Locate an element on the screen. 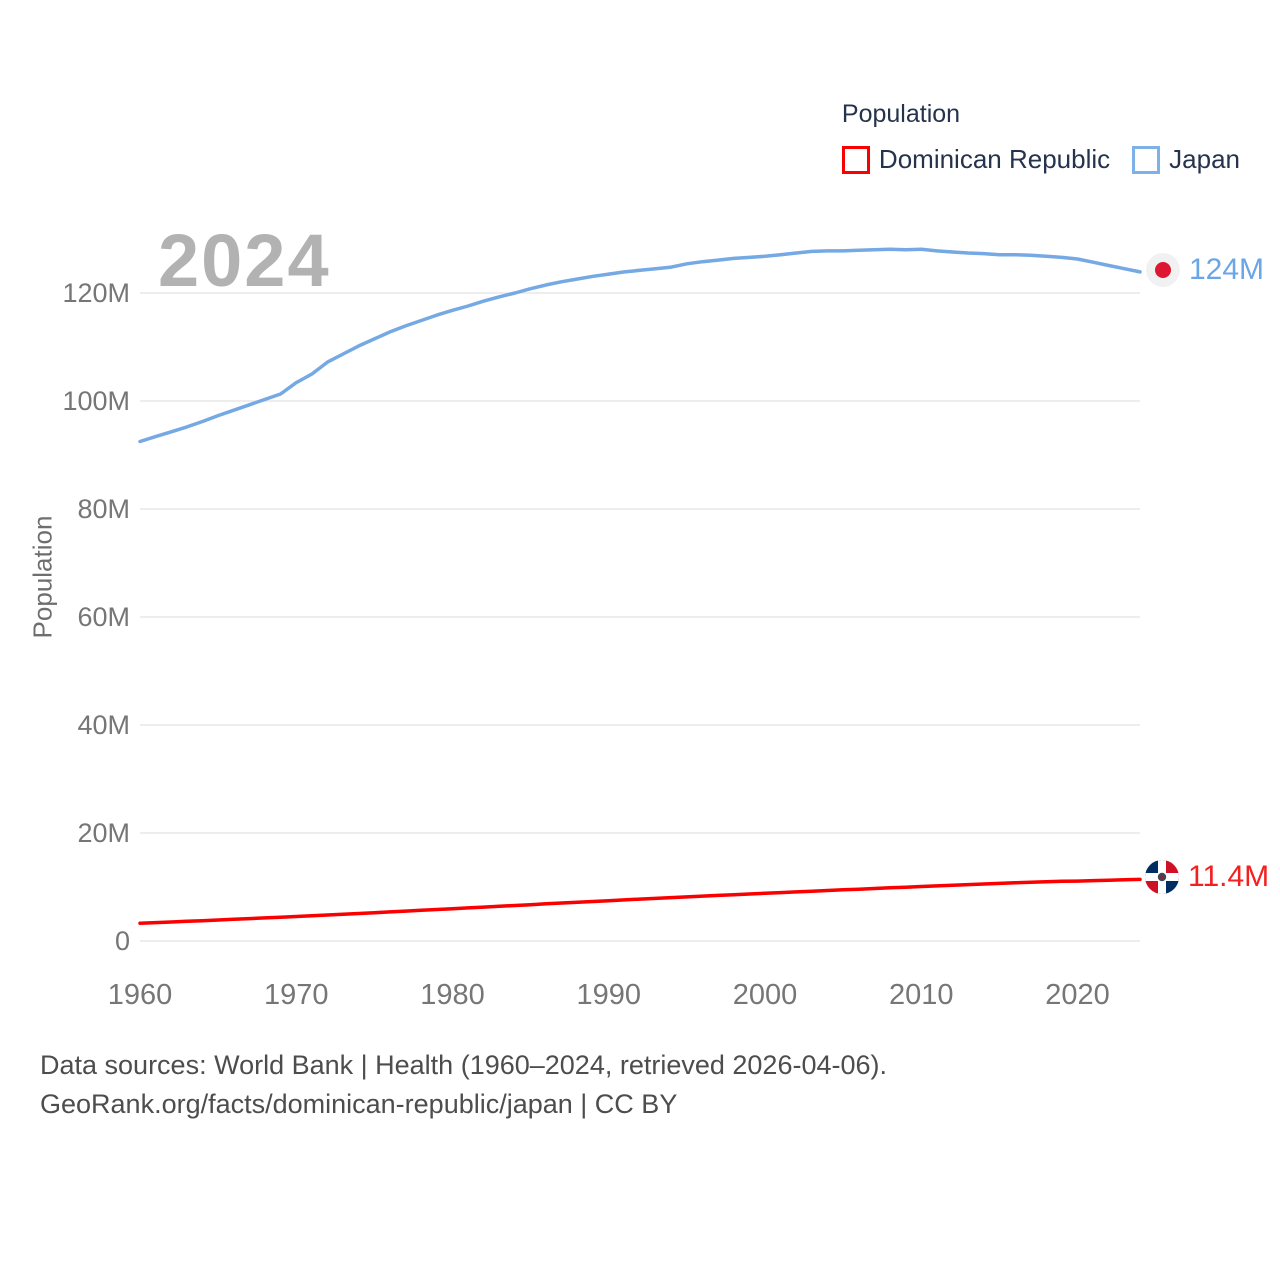 The image size is (1280, 1280). x-tick-label: 2010 is located at coordinates (921, 995).